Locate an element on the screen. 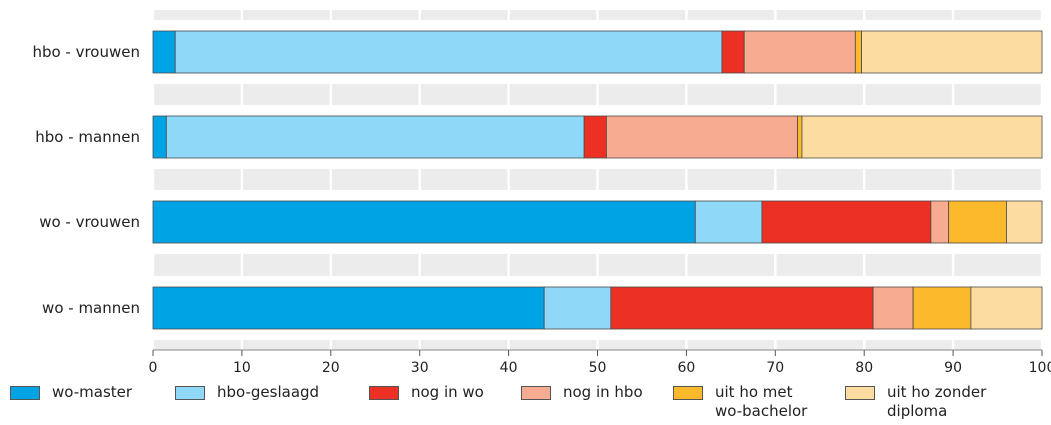 Image resolution: width=1051 pixels, height=425 pixels. legend-item: uit ho zonder diploma is located at coordinates (915, 402).